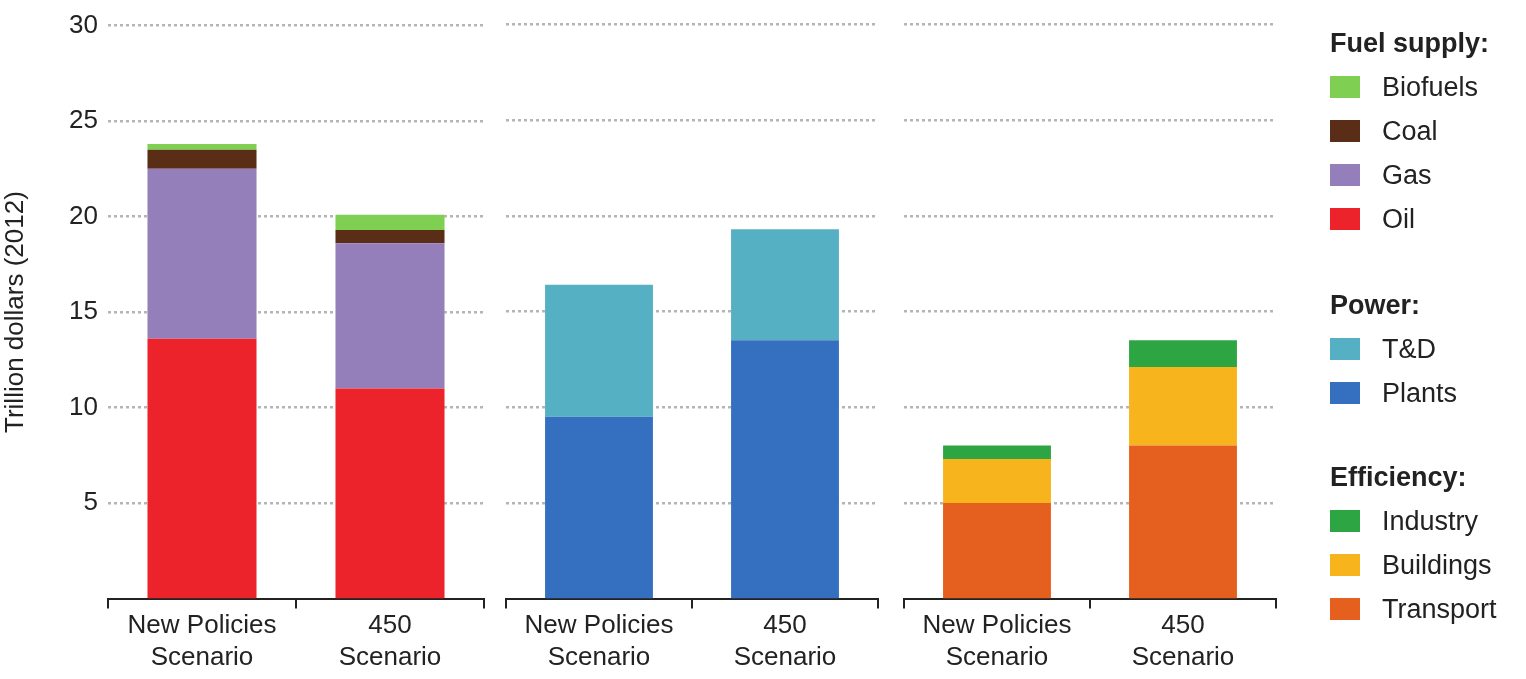 The image size is (1526, 679). Describe the element at coordinates (1409, 349) in the screenshot. I see `legend-label: T&D` at that location.